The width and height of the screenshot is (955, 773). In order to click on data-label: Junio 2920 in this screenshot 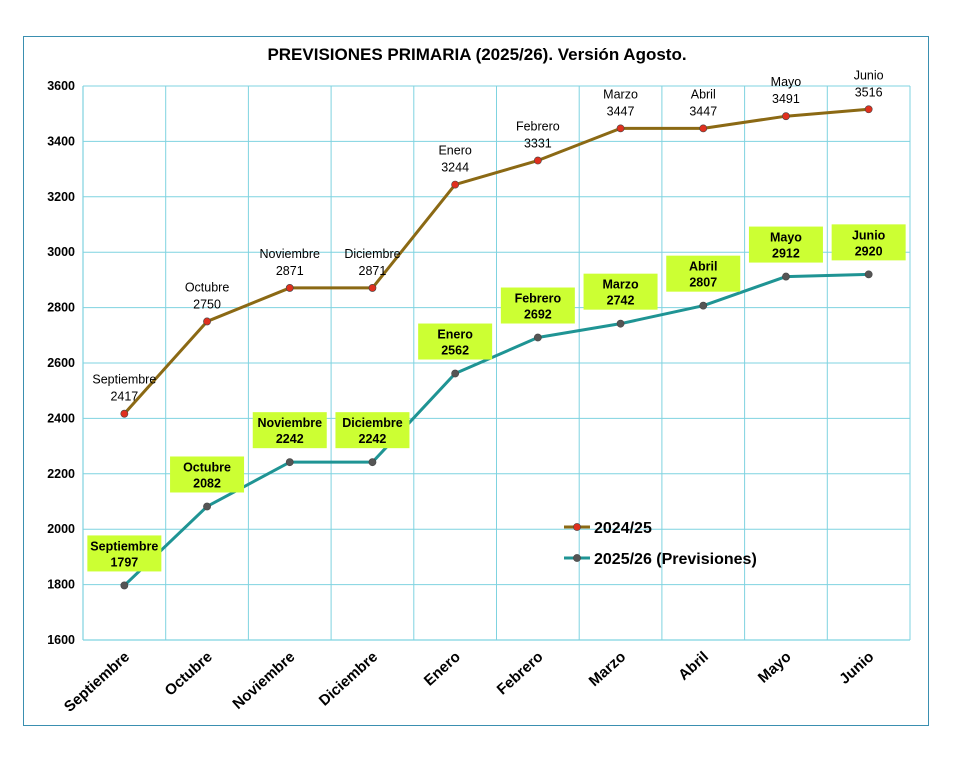, I will do `click(868, 242)`.